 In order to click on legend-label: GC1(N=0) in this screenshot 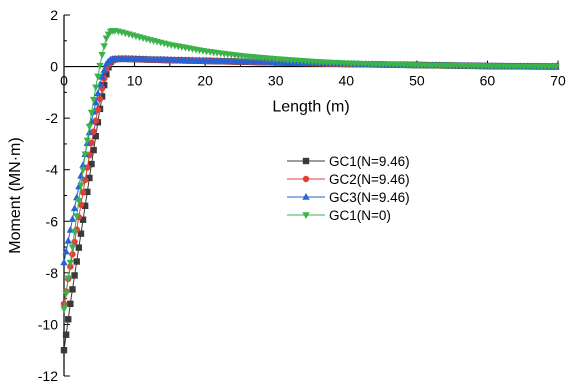, I will do `click(360, 215)`.